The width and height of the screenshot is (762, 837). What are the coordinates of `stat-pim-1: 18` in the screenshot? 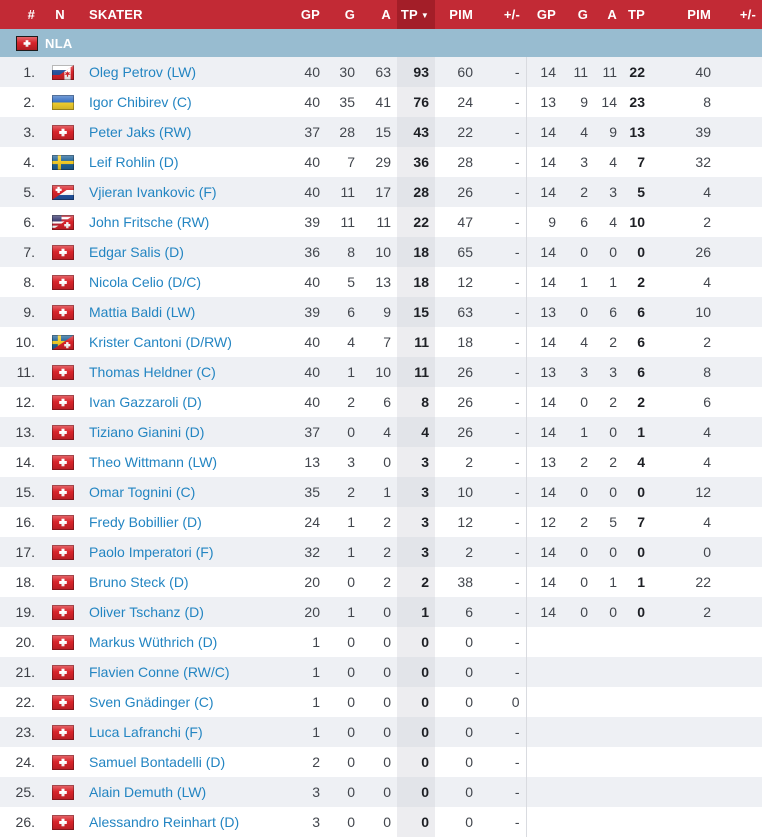 It's located at (465, 342).